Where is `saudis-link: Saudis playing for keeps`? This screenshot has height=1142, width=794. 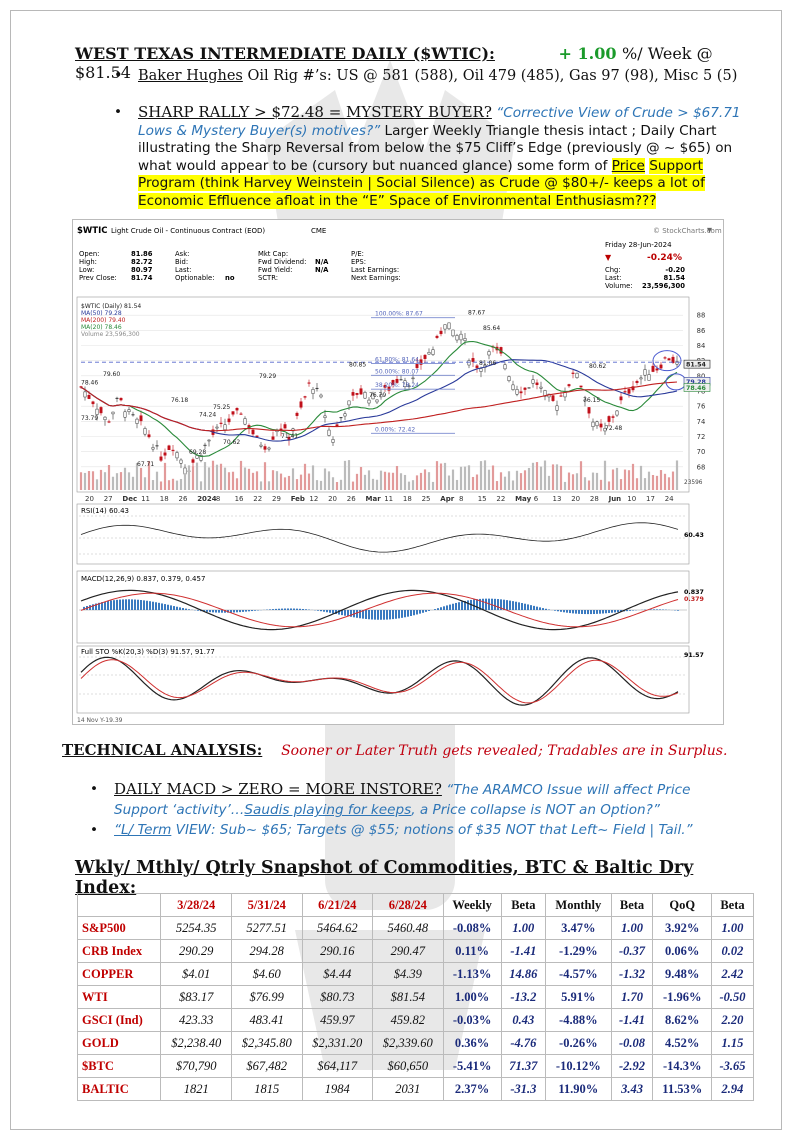 saudis-link: Saudis playing for keeps is located at coordinates (328, 810).